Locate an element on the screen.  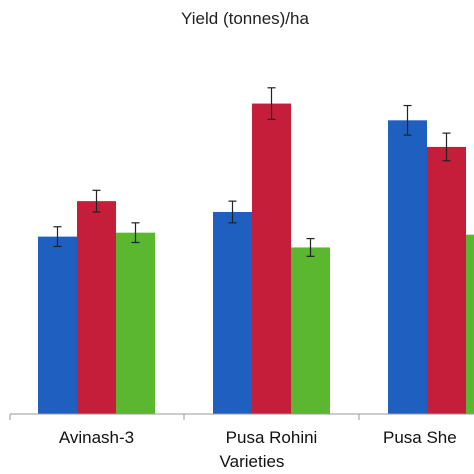
category-label-pusa-rohini: Pusa Rohini is located at coordinates (272, 437).